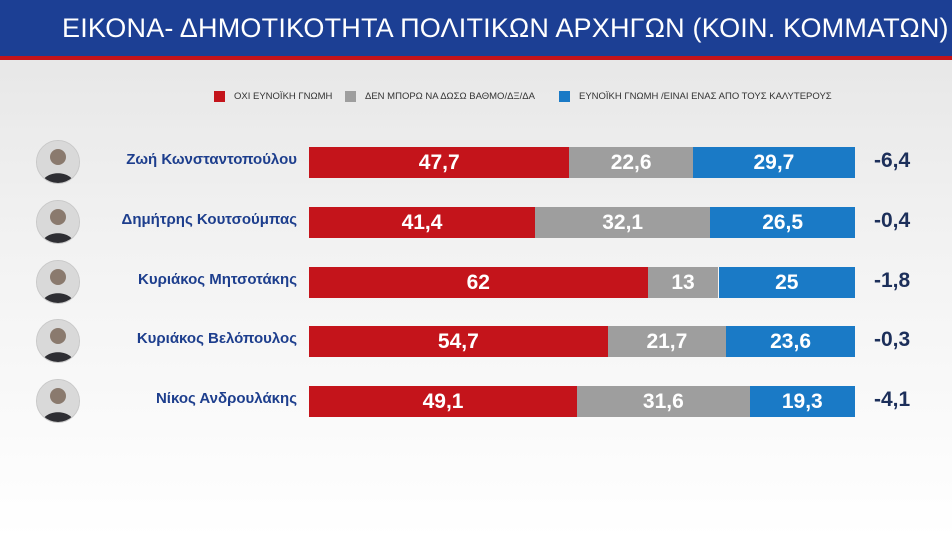  I want to click on neutral-segment: 32,1, so click(623, 222).